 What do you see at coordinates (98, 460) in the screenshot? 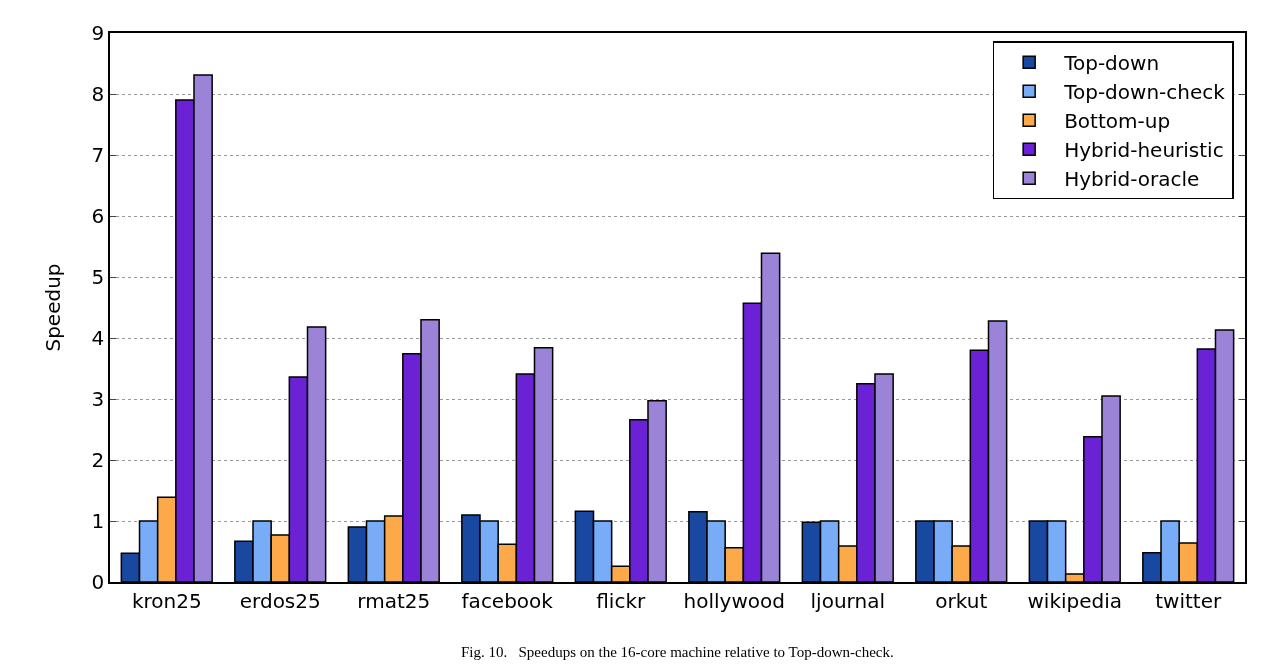
I see `y-tick-label: 2` at bounding box center [98, 460].